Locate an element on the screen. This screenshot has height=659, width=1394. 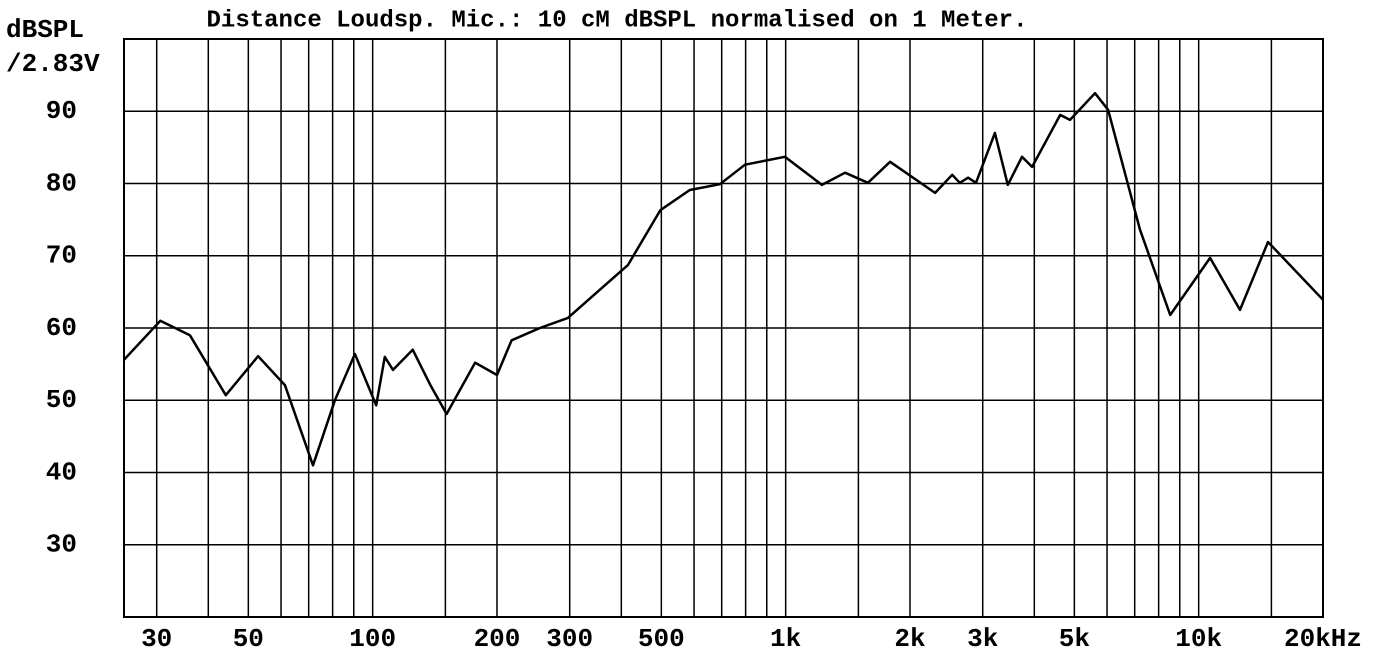
y-axis-label: /2.83V is located at coordinates (53, 64).